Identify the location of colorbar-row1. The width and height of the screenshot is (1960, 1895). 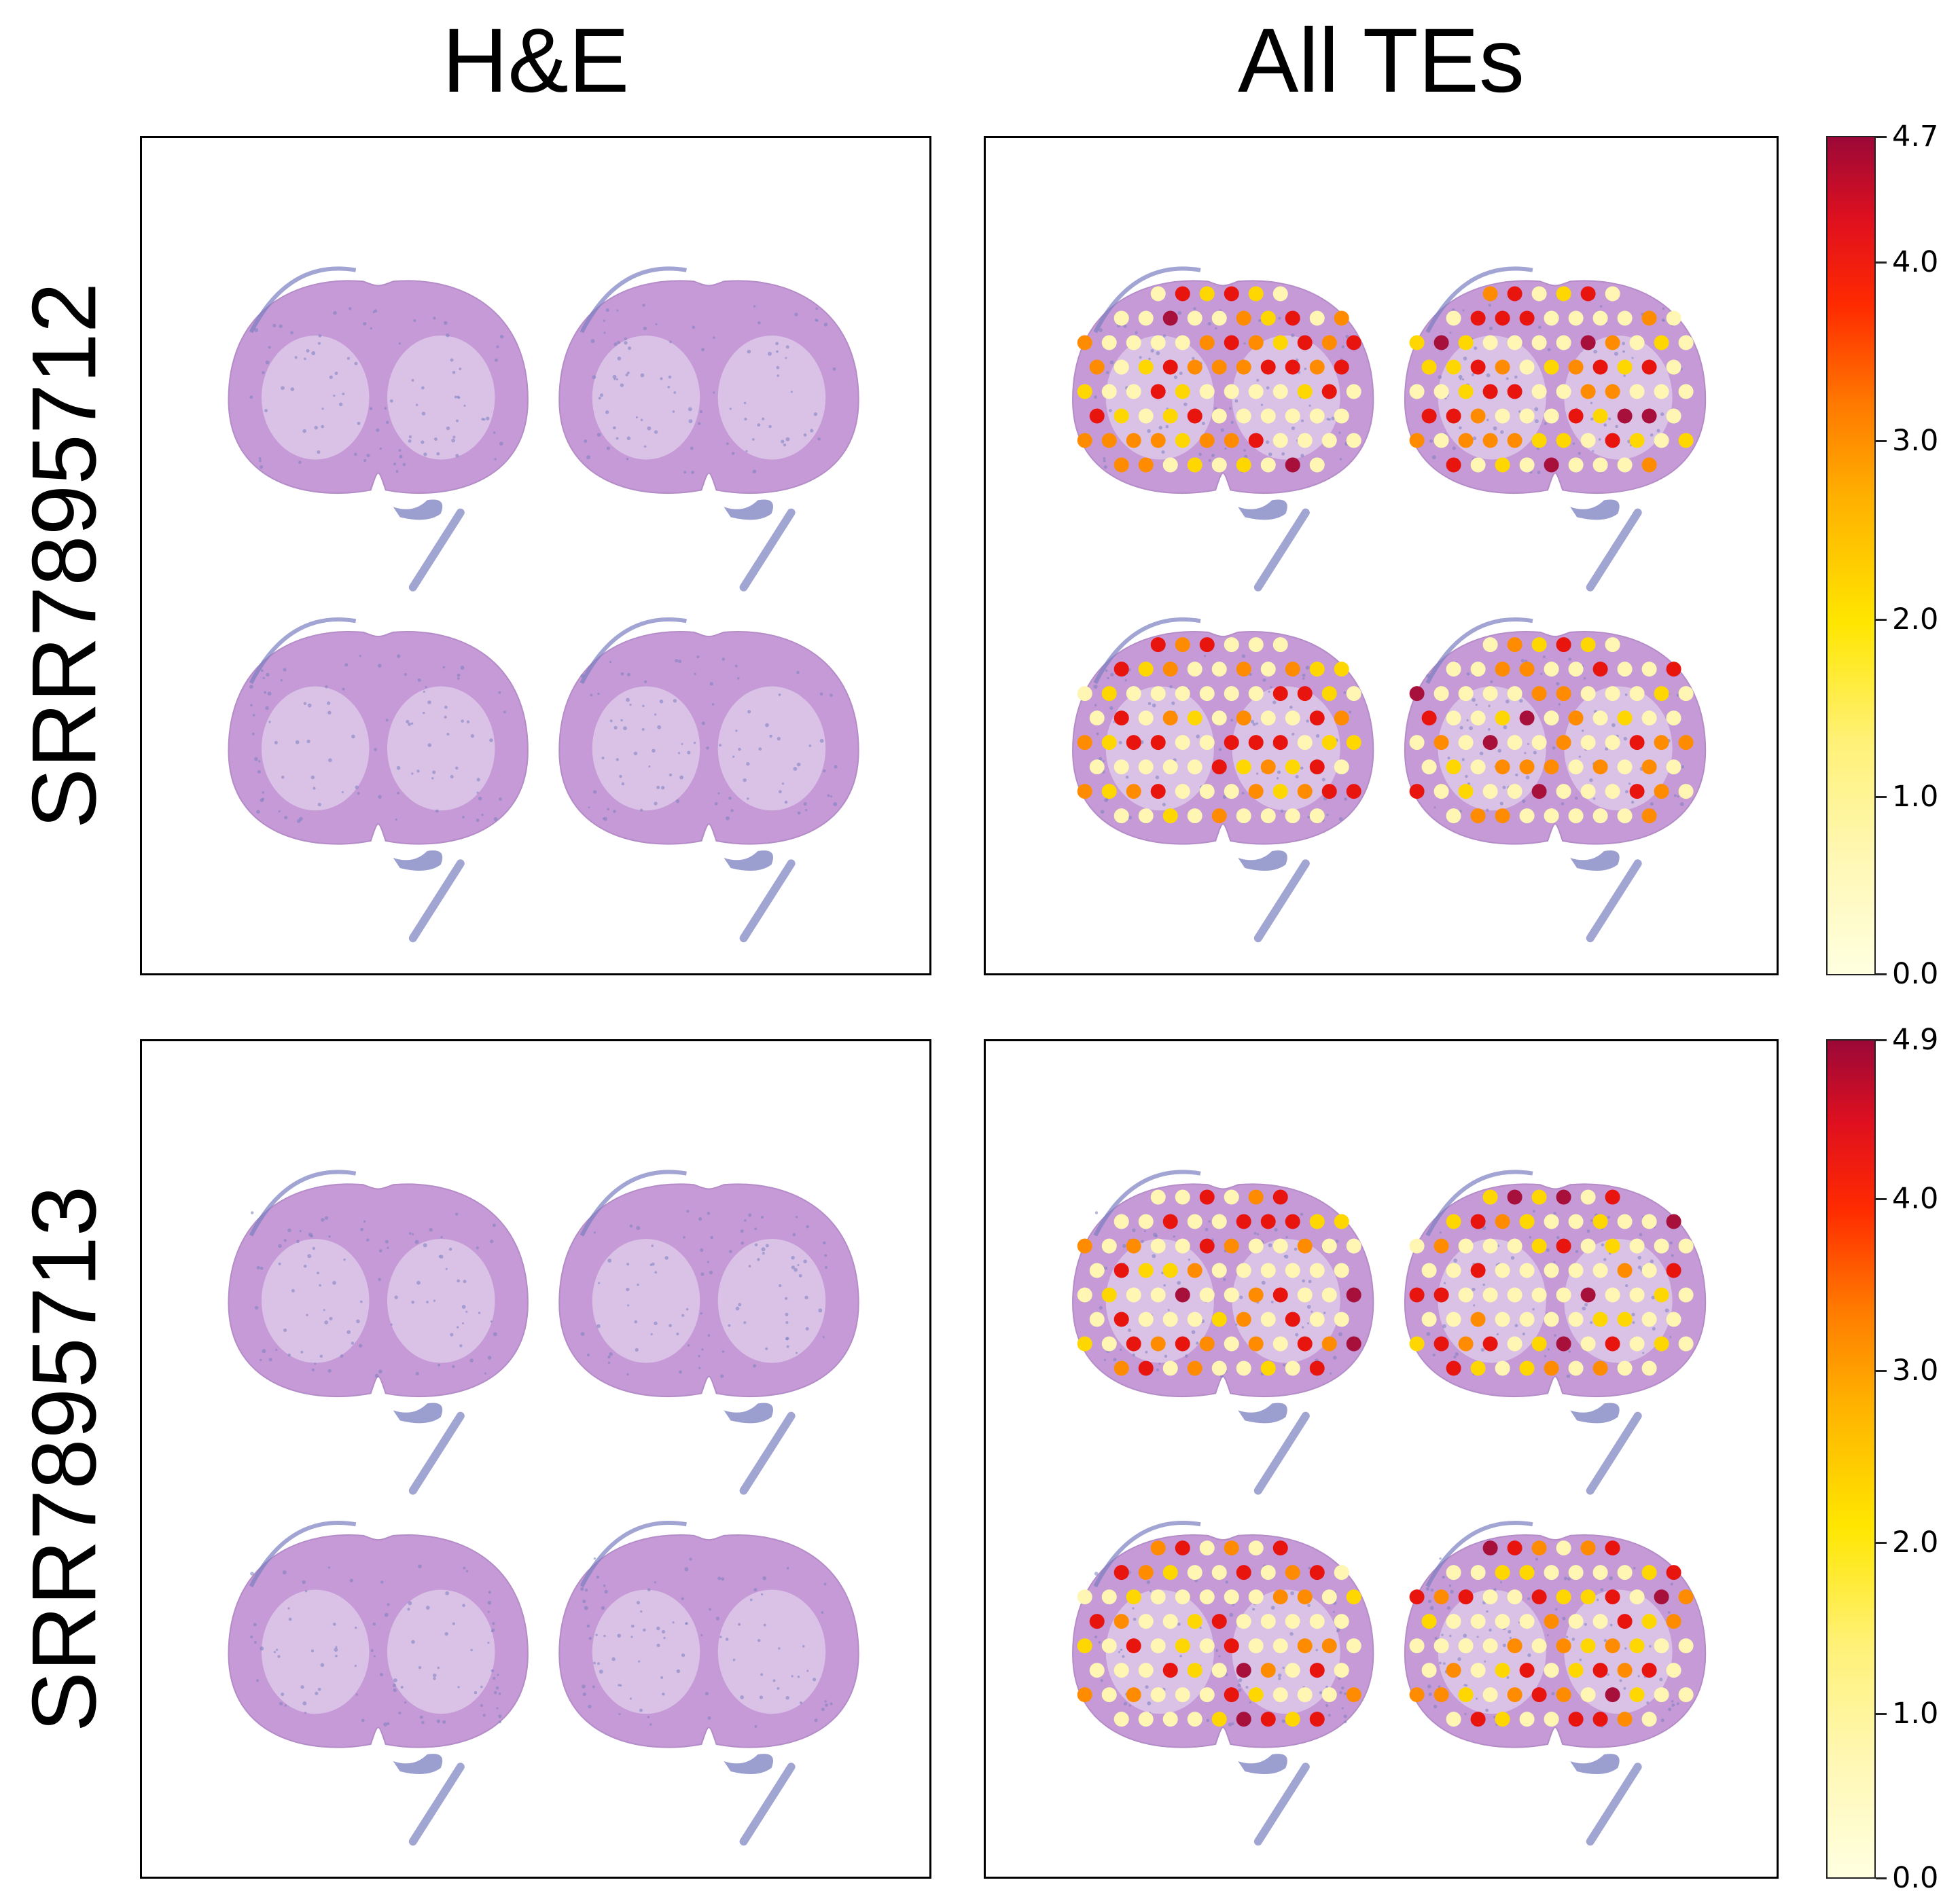
(1851, 555).